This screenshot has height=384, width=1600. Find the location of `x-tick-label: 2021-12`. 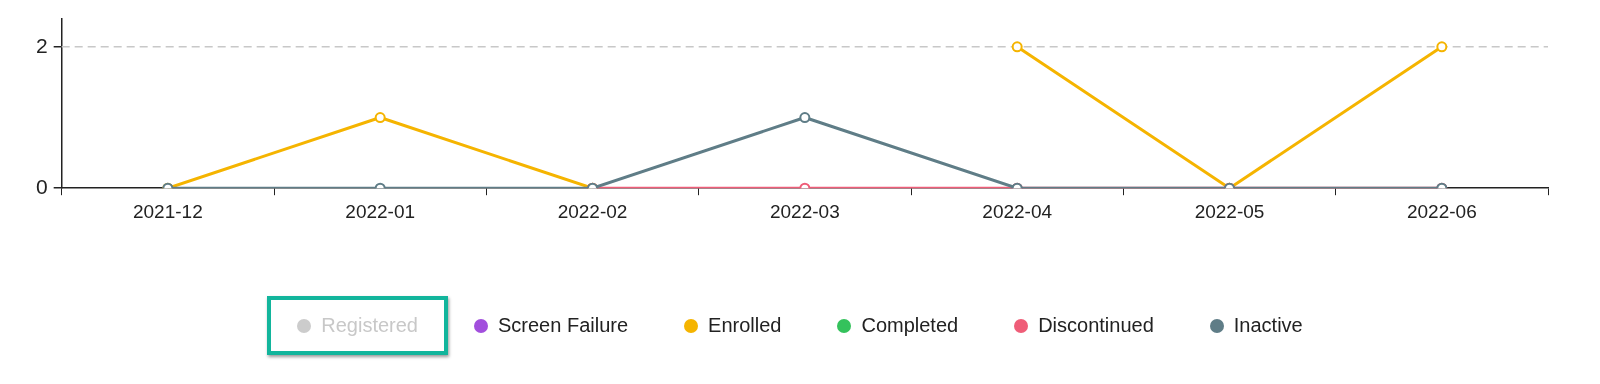

x-tick-label: 2021-12 is located at coordinates (167, 211).